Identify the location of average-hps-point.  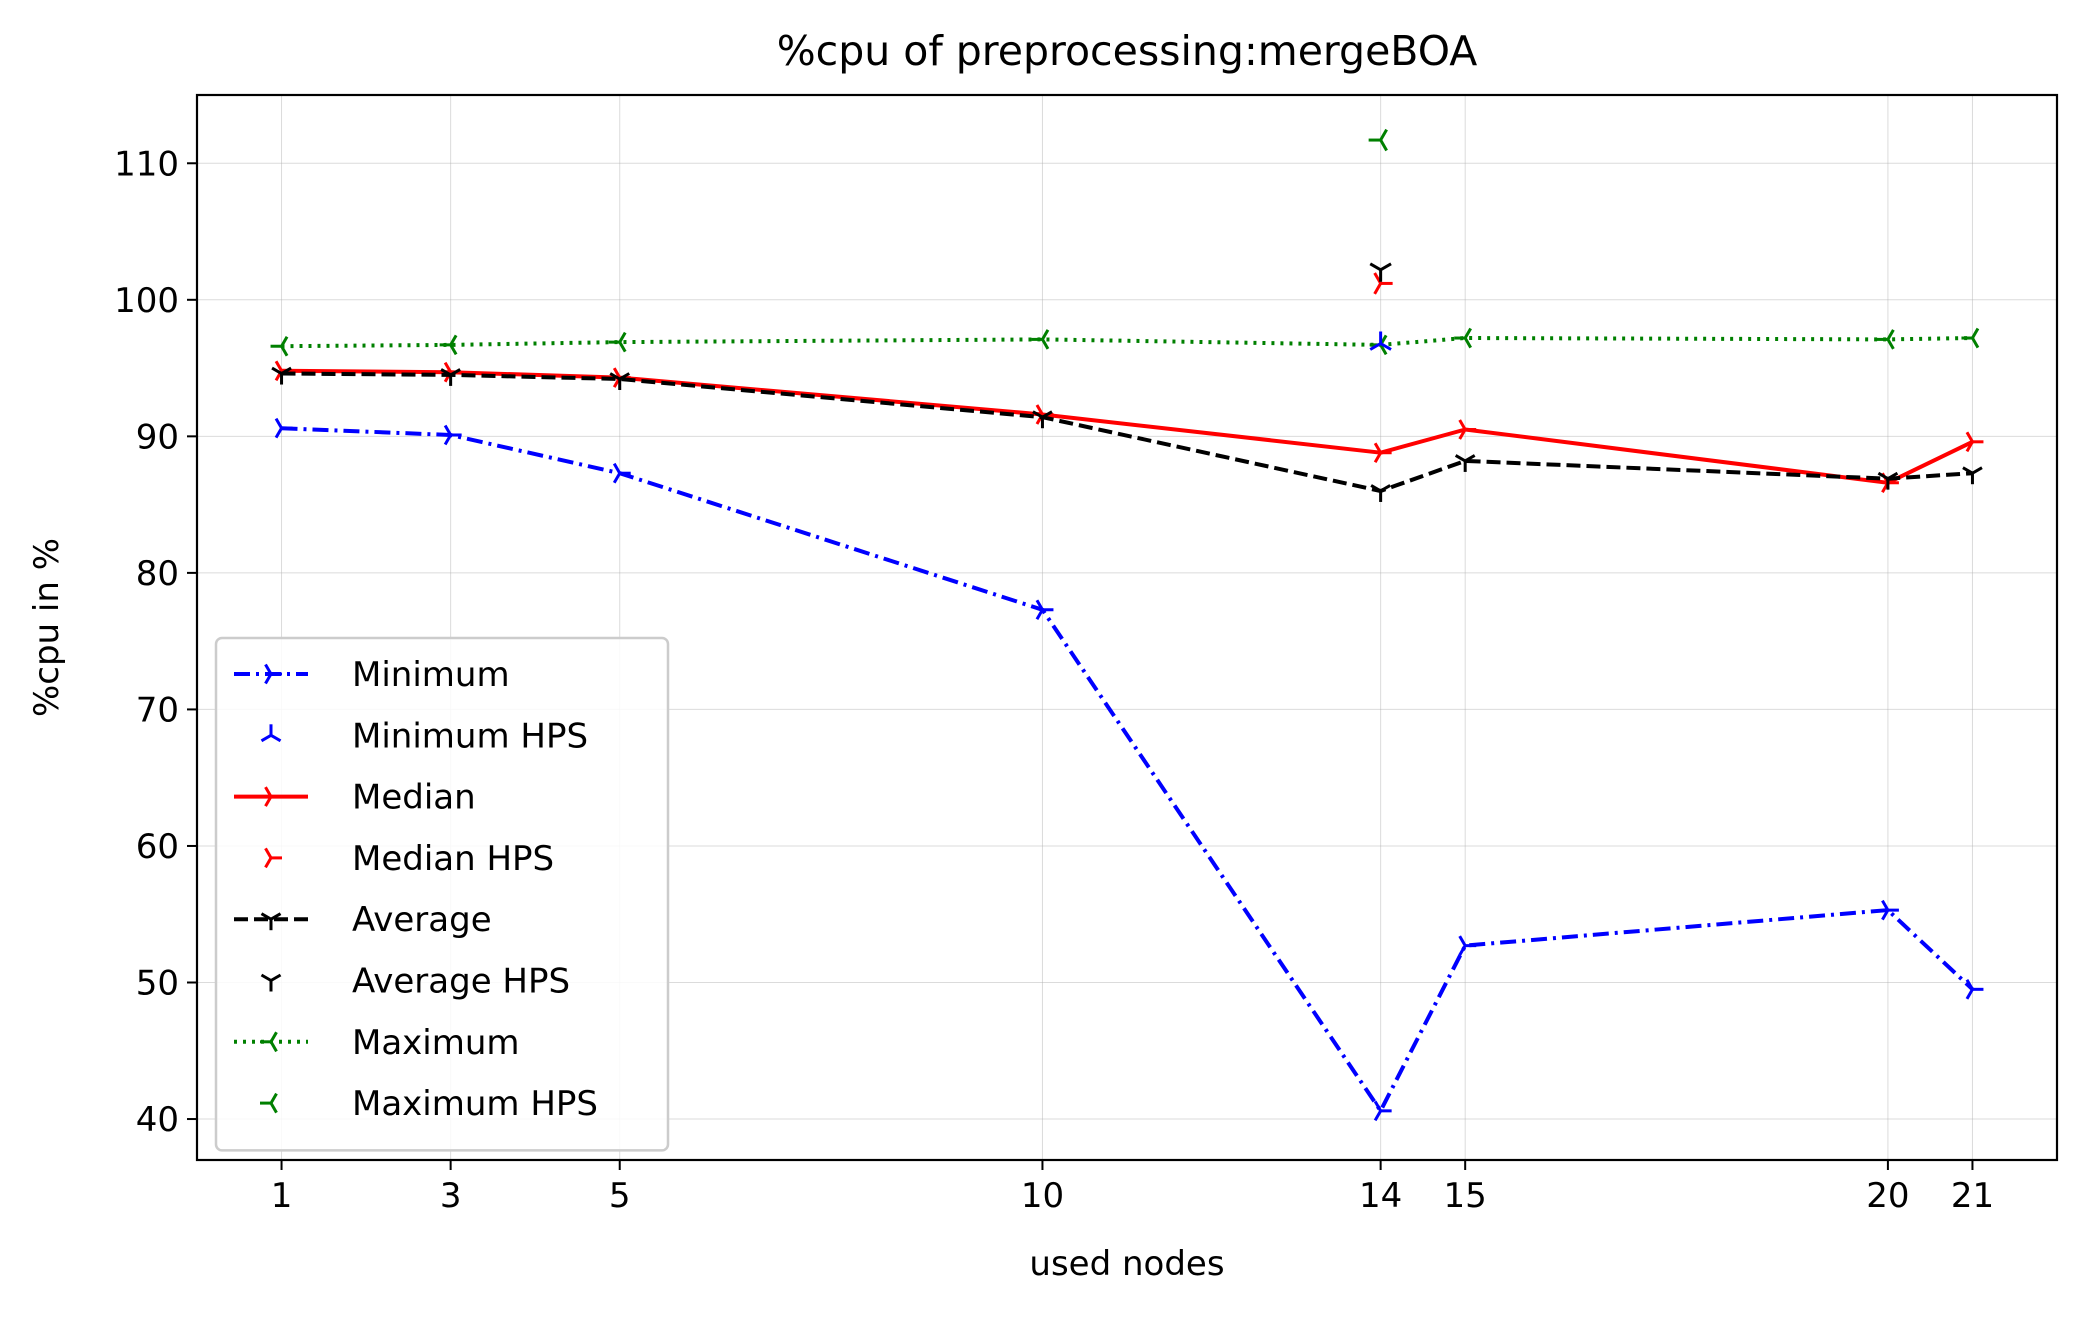
(1380, 272).